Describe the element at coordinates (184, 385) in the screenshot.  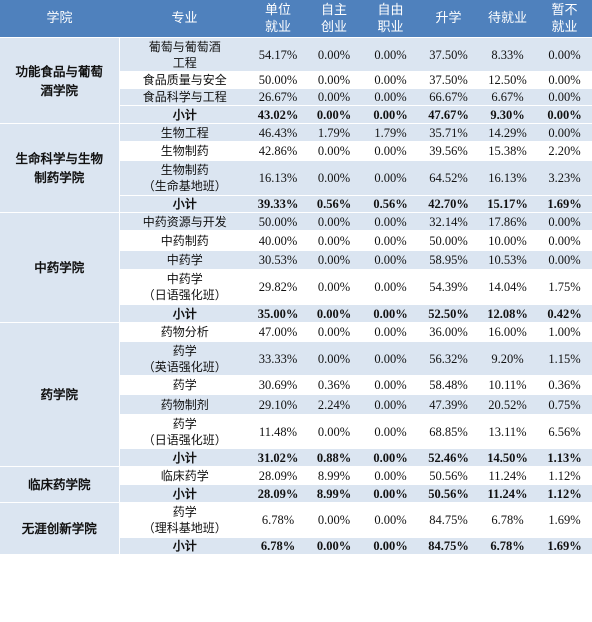
I see `major-cell: 药学` at that location.